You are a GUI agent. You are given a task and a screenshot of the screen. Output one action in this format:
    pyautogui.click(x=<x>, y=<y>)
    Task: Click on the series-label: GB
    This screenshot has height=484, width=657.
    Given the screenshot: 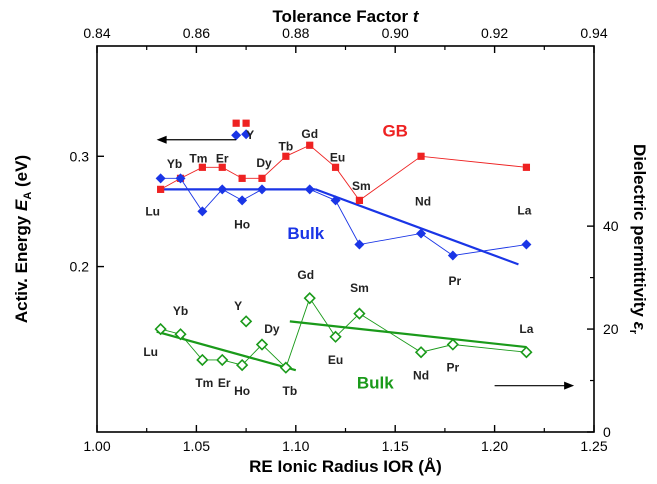 What is the action you would take?
    pyautogui.click(x=395, y=130)
    